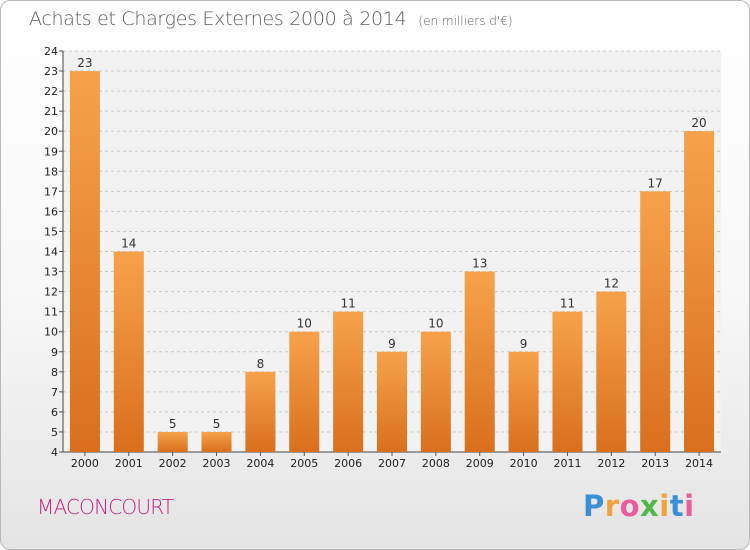 This screenshot has height=550, width=750. I want to click on bar-value-label: 17, so click(655, 183).